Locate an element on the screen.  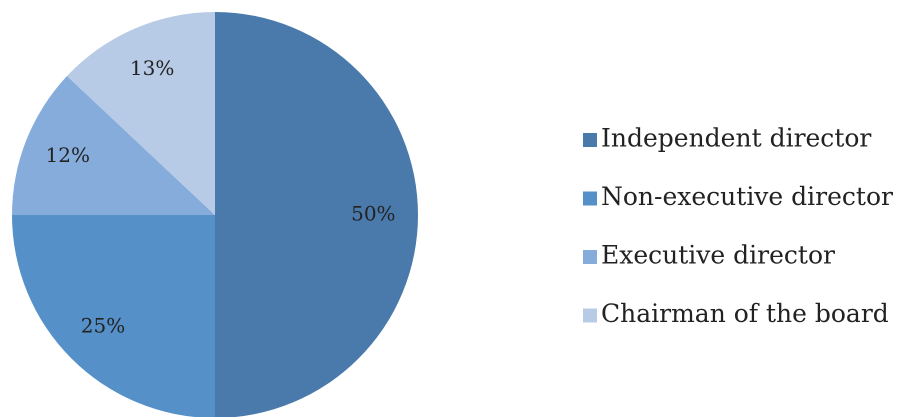
legend-label: Executive director is located at coordinates (718, 255).